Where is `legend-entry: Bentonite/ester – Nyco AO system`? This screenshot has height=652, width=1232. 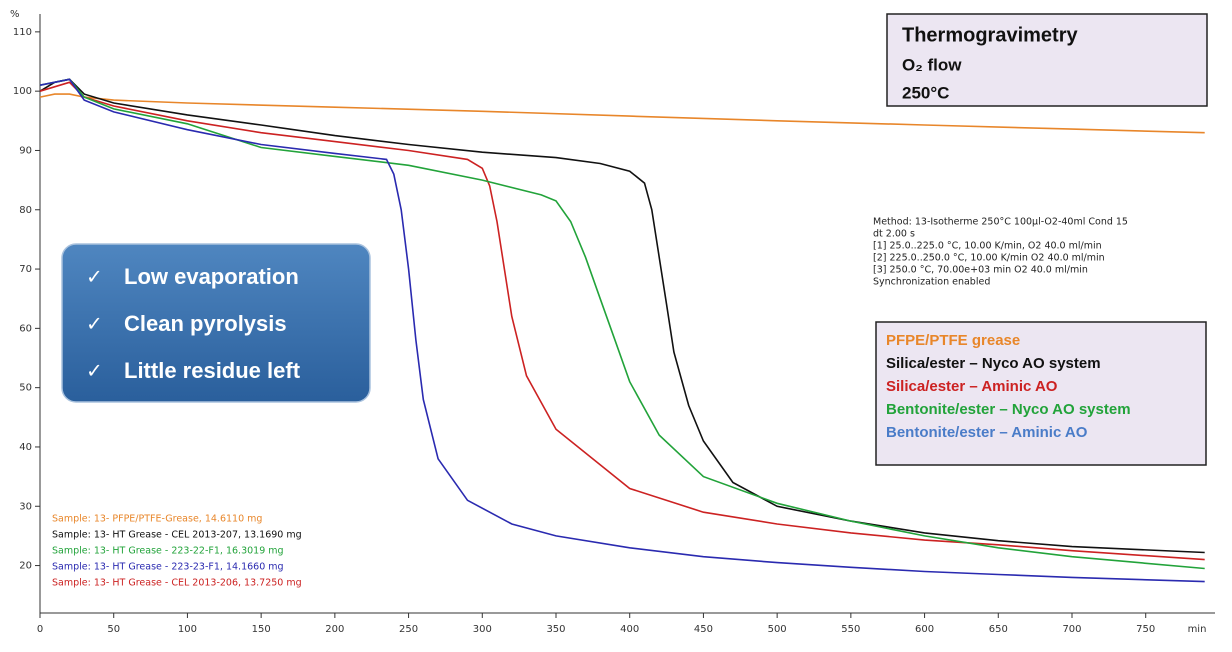 legend-entry: Bentonite/ester – Nyco AO system is located at coordinates (1008, 409).